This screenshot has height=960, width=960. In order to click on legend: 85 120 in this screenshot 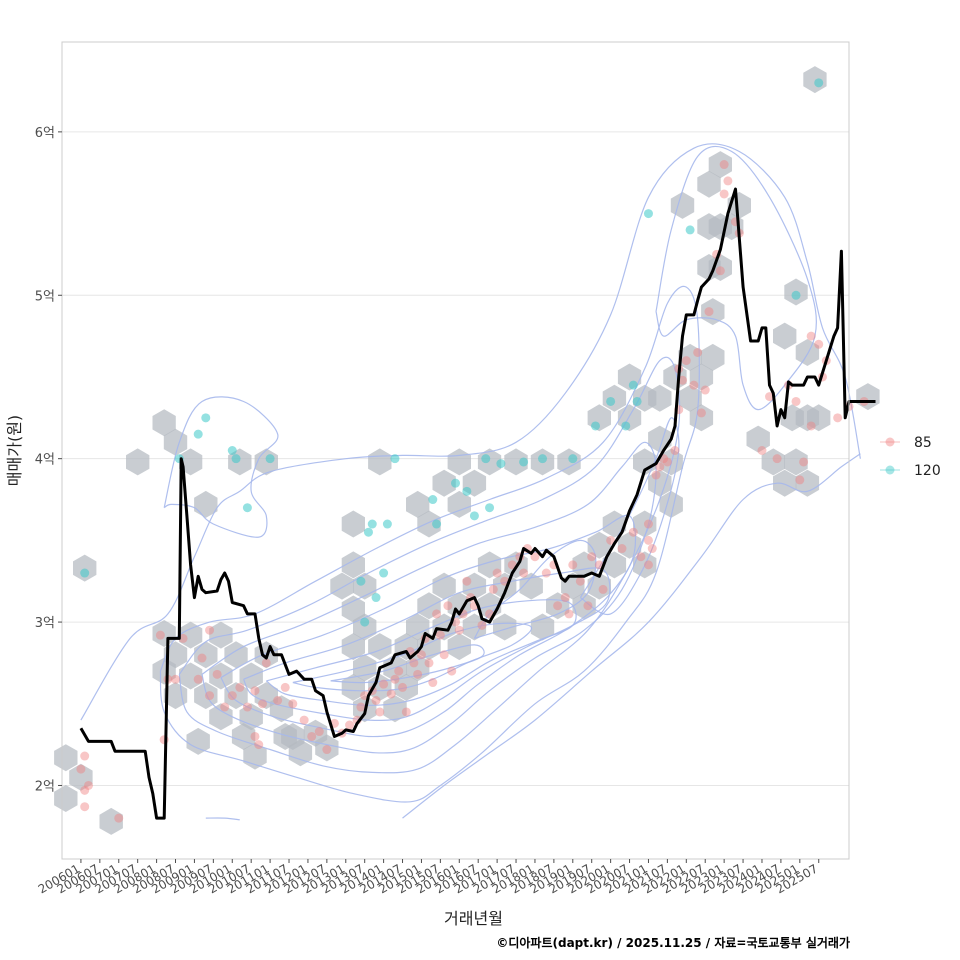, I will do `click(910, 457)`.